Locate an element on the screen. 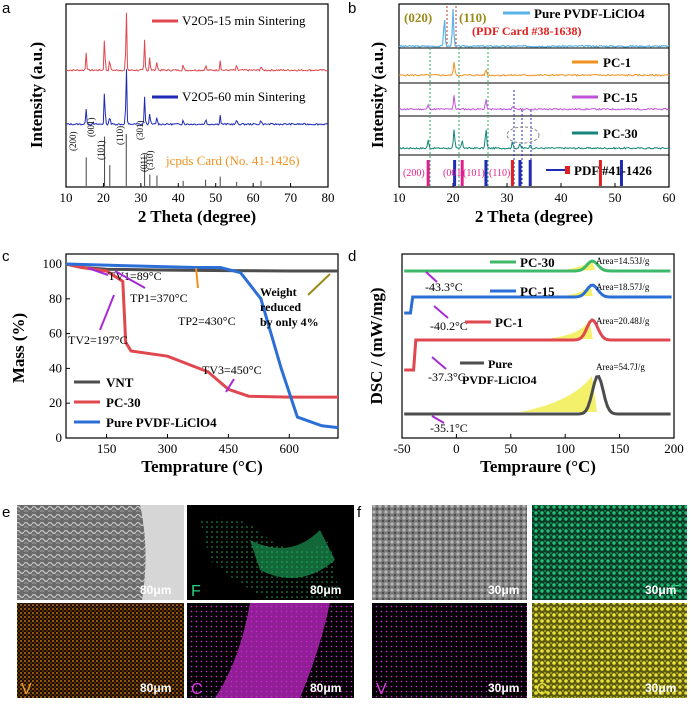 The height and width of the screenshot is (706, 691). panel-f: f 30μm F 30μm V 30μm C 30μm is located at coordinates (522, 601).